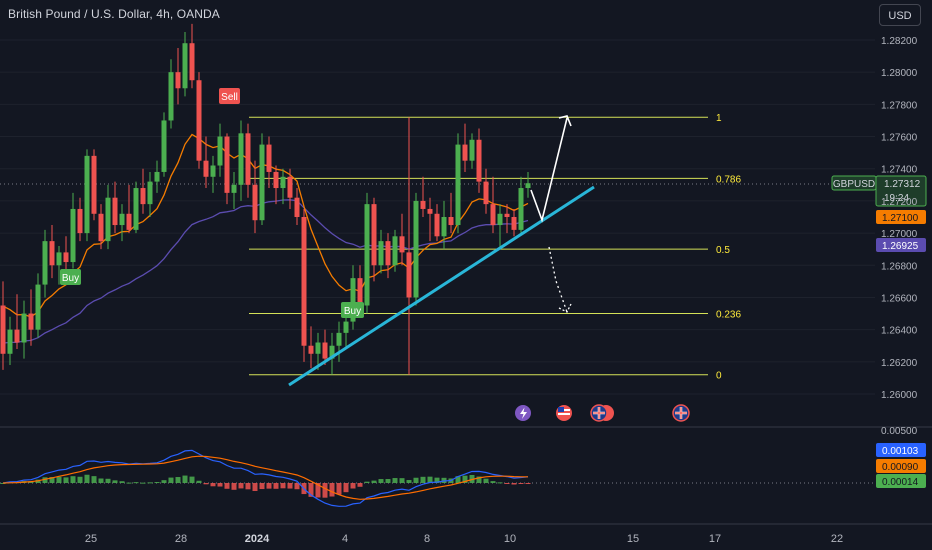 The image size is (932, 550). I want to click on price-tick-label: 1.28200, so click(899, 41).